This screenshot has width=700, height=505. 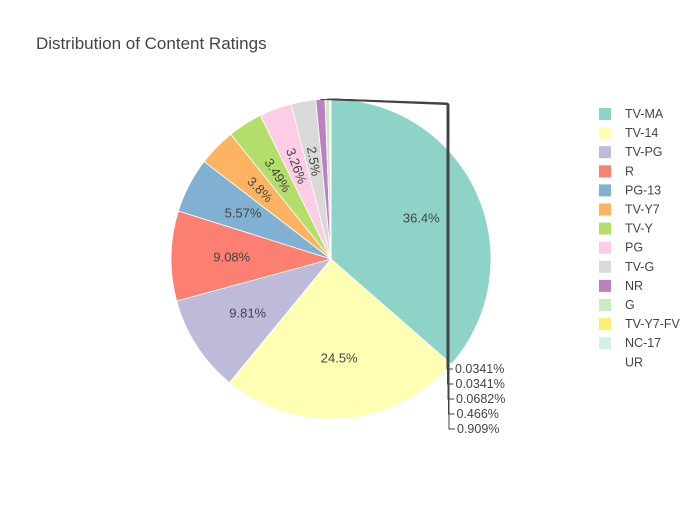 What do you see at coordinates (634, 248) in the screenshot?
I see `legend-label-pg: PG` at bounding box center [634, 248].